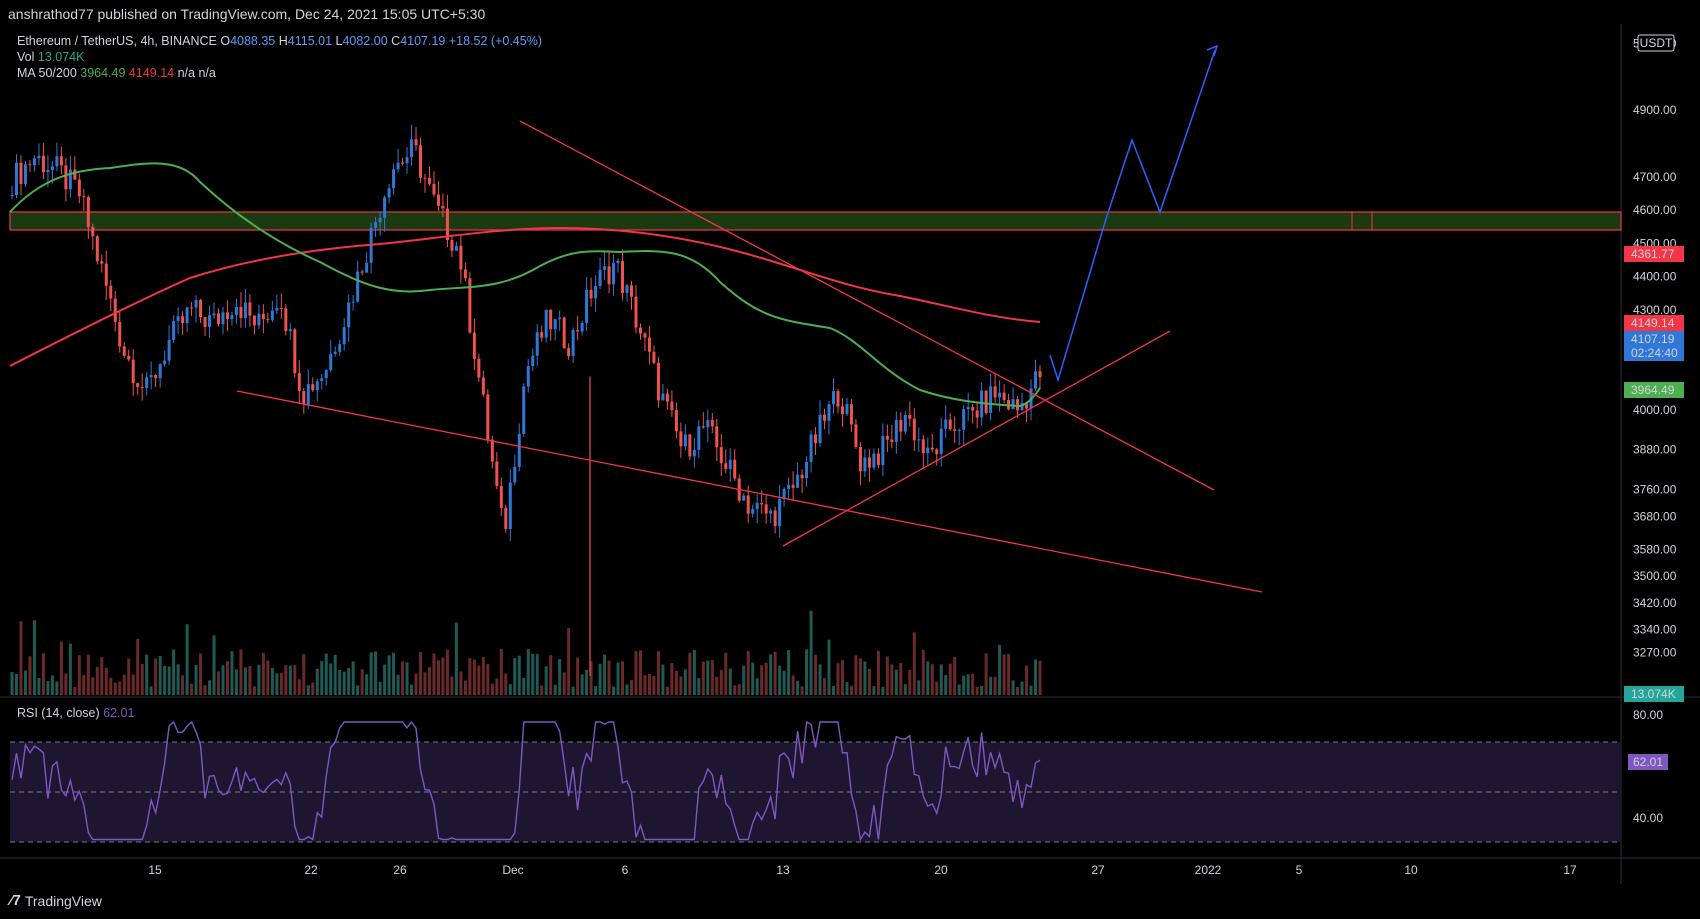 Image resolution: width=1700 pixels, height=919 pixels. I want to click on descending-trendline-lower, so click(749, 491).